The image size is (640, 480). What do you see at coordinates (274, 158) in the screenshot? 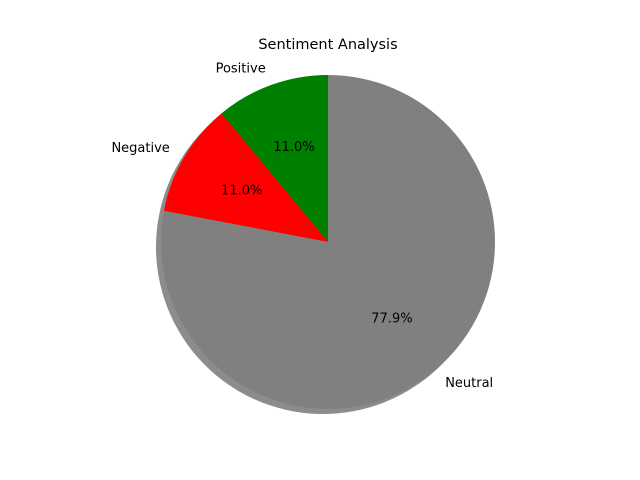
I see `pie-slice-positive` at bounding box center [274, 158].